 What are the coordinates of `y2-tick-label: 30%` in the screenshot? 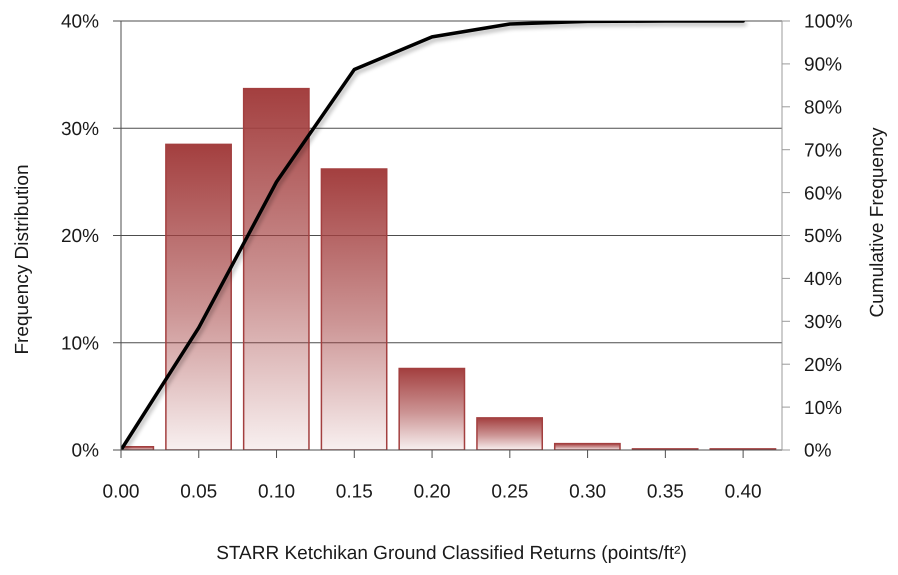 It's located at (823, 323).